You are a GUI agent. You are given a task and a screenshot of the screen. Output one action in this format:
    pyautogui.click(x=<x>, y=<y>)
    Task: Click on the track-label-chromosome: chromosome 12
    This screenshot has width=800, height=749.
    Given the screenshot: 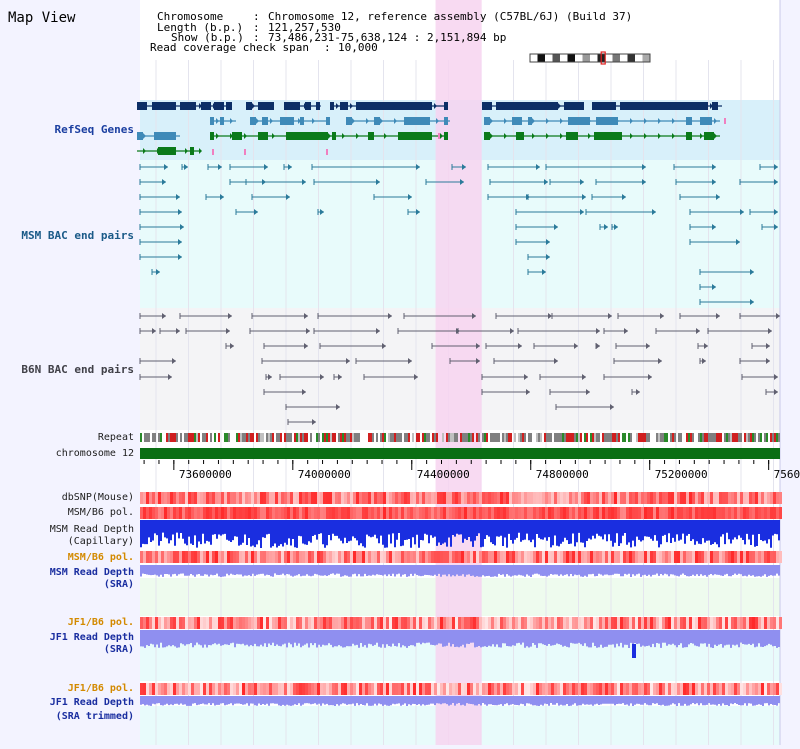 What is the action you would take?
    pyautogui.click(x=95, y=453)
    